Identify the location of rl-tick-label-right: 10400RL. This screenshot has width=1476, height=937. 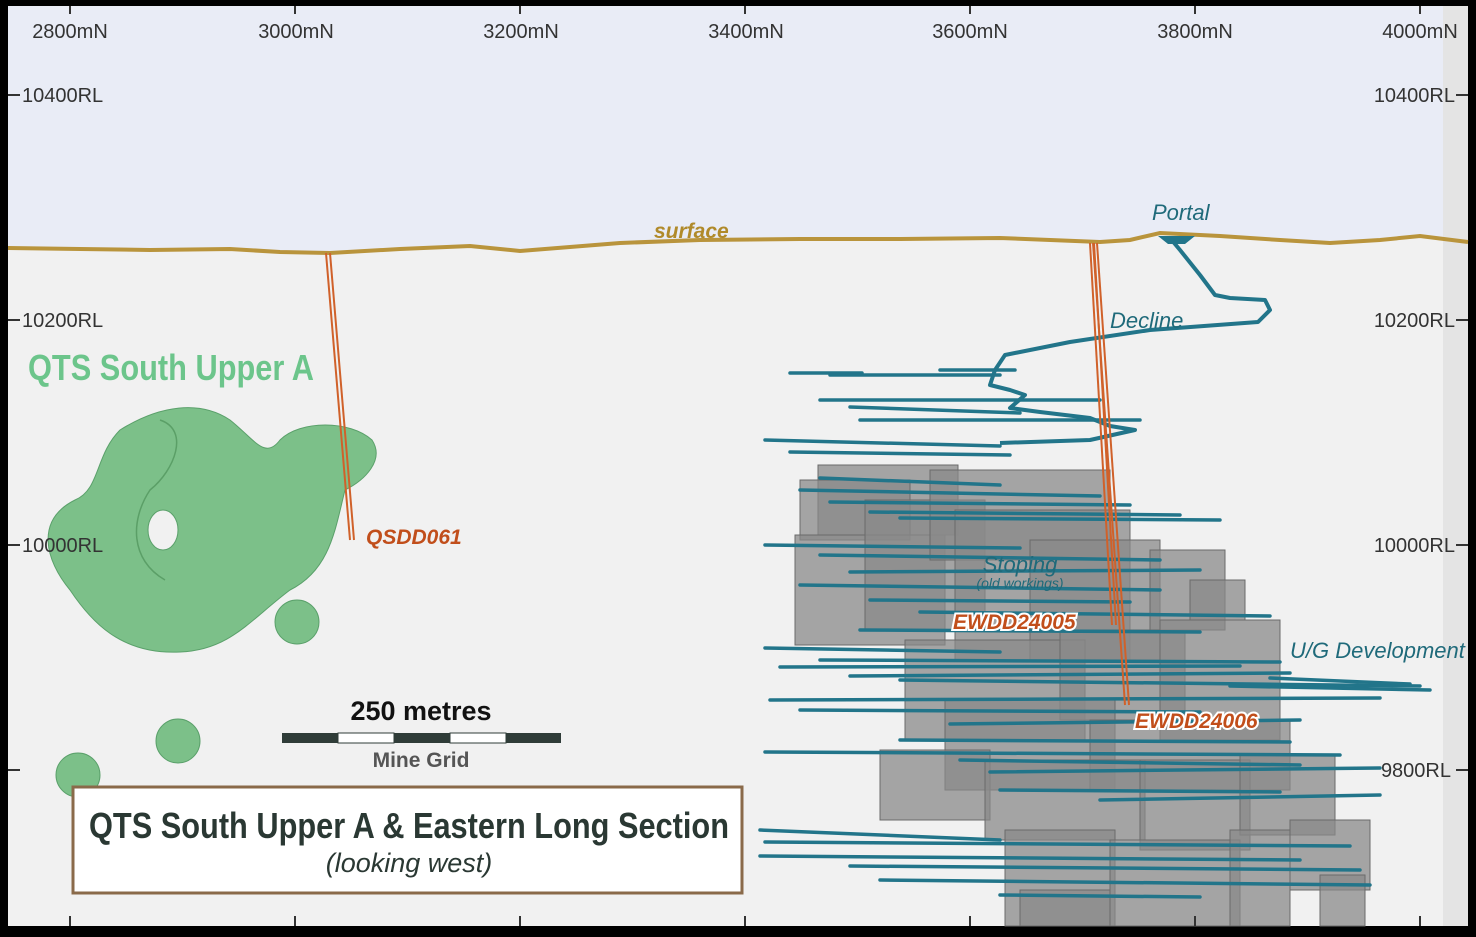
(1414, 96).